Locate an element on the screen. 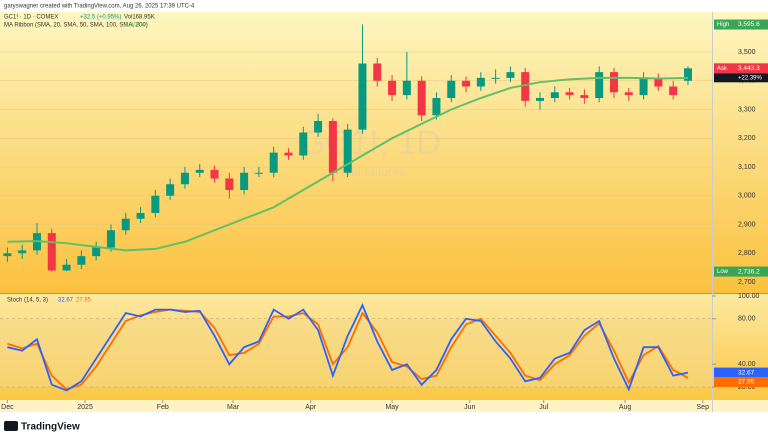 This screenshot has width=768, height=439. x-tick-label: Jul is located at coordinates (543, 407).